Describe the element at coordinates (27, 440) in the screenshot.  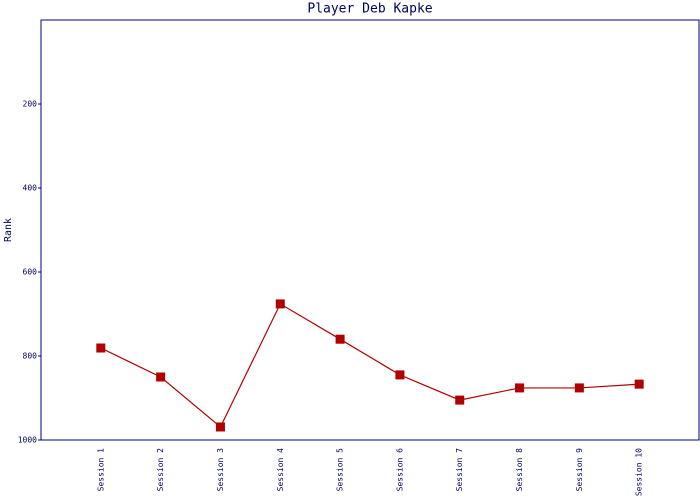
I see `y-tick-label: 1000` at that location.